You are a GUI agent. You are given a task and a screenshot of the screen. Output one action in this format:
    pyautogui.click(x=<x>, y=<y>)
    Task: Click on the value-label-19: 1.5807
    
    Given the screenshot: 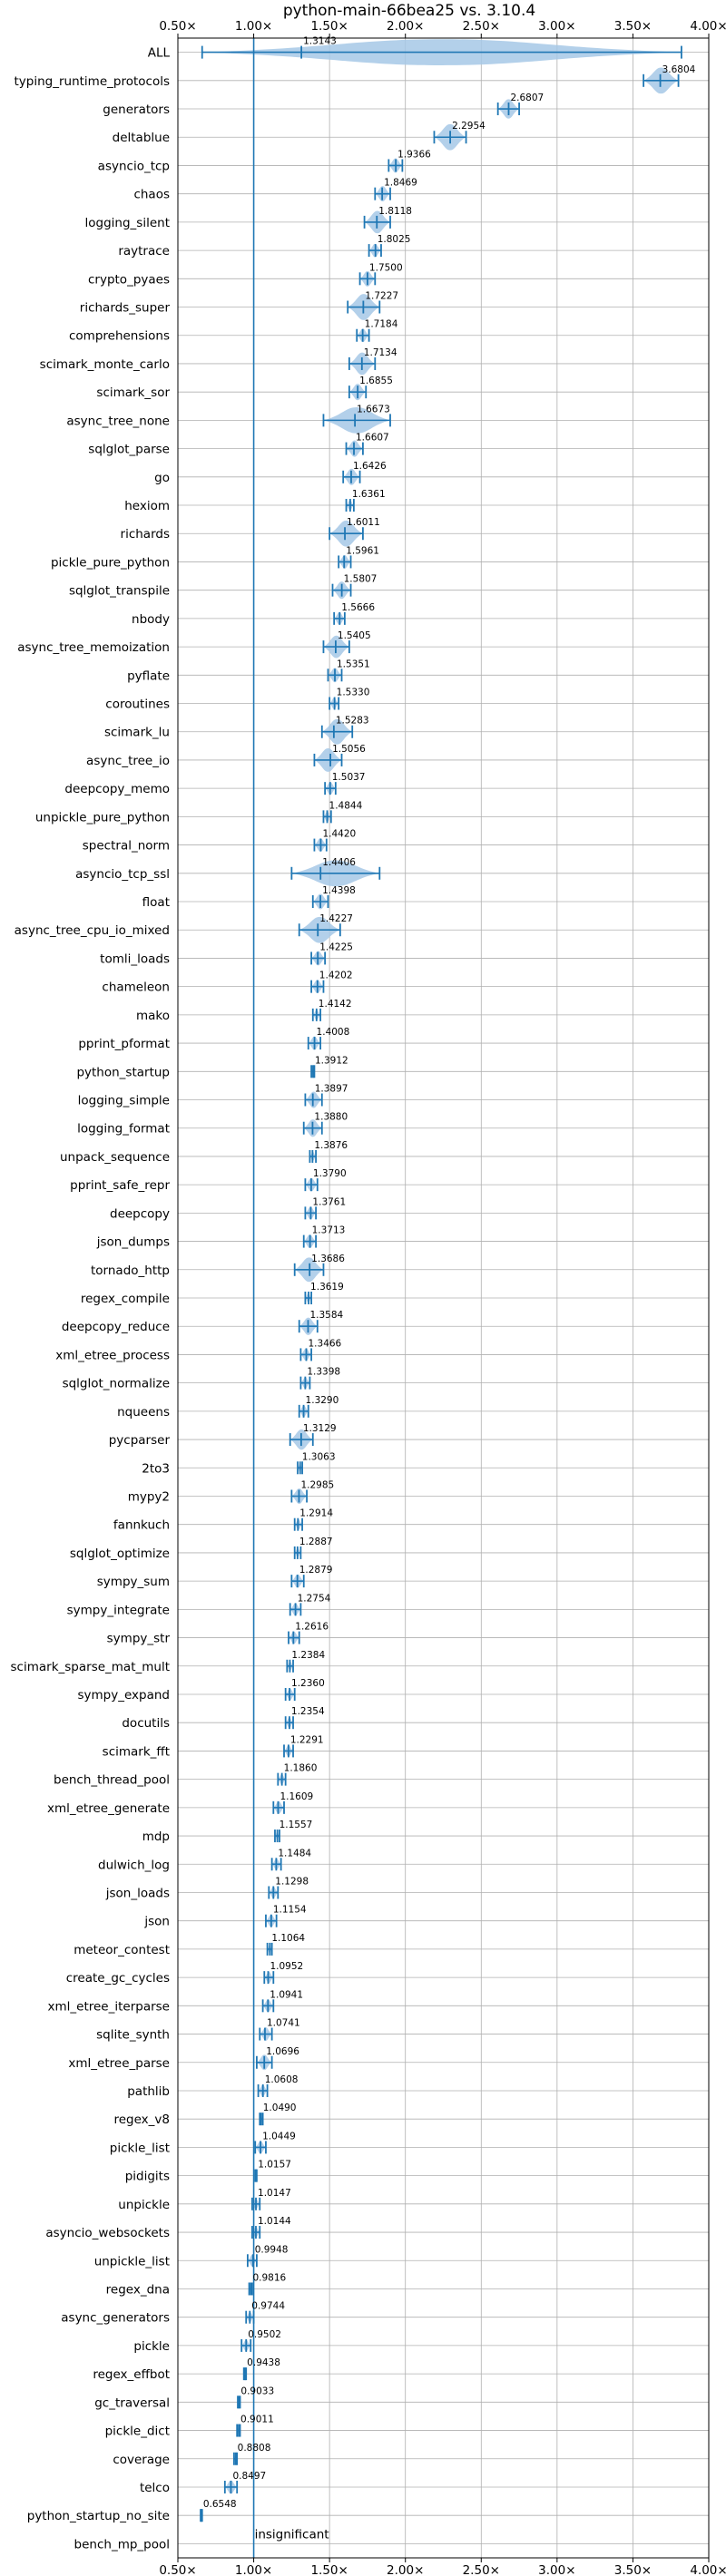 What is the action you would take?
    pyautogui.click(x=361, y=579)
    